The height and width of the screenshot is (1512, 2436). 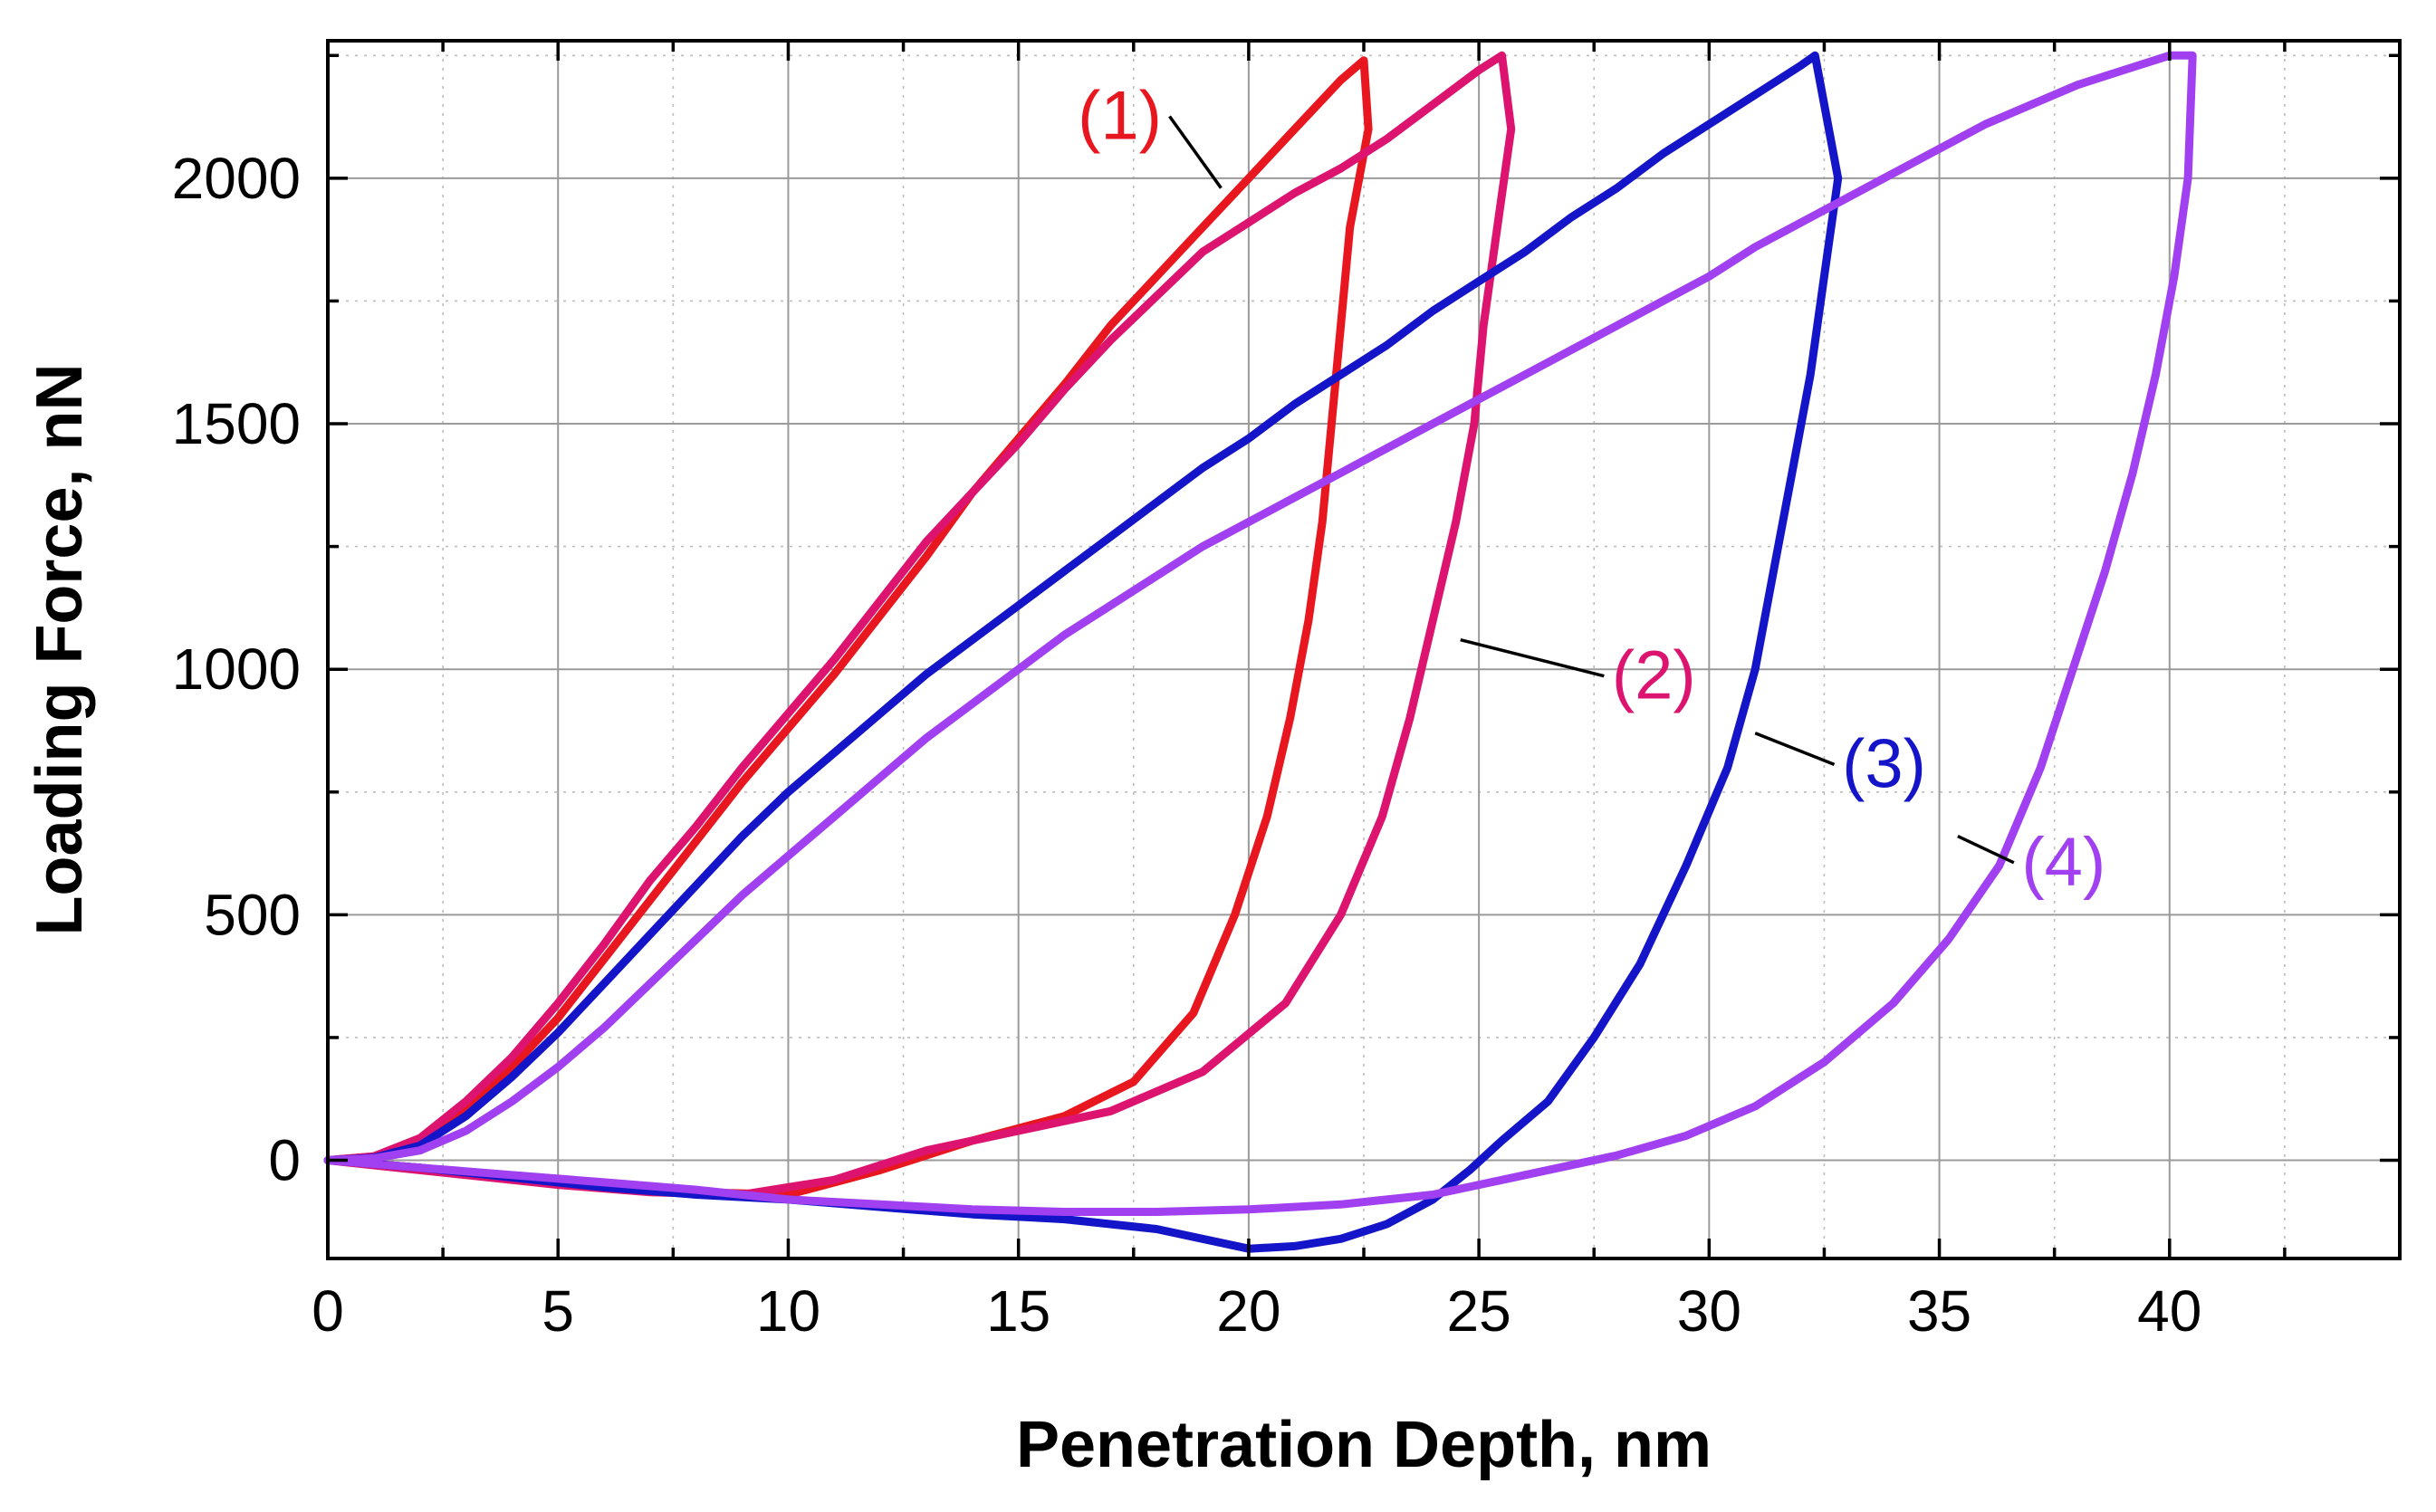 What do you see at coordinates (252, 914) in the screenshot?
I see `y-tick-label: 500` at bounding box center [252, 914].